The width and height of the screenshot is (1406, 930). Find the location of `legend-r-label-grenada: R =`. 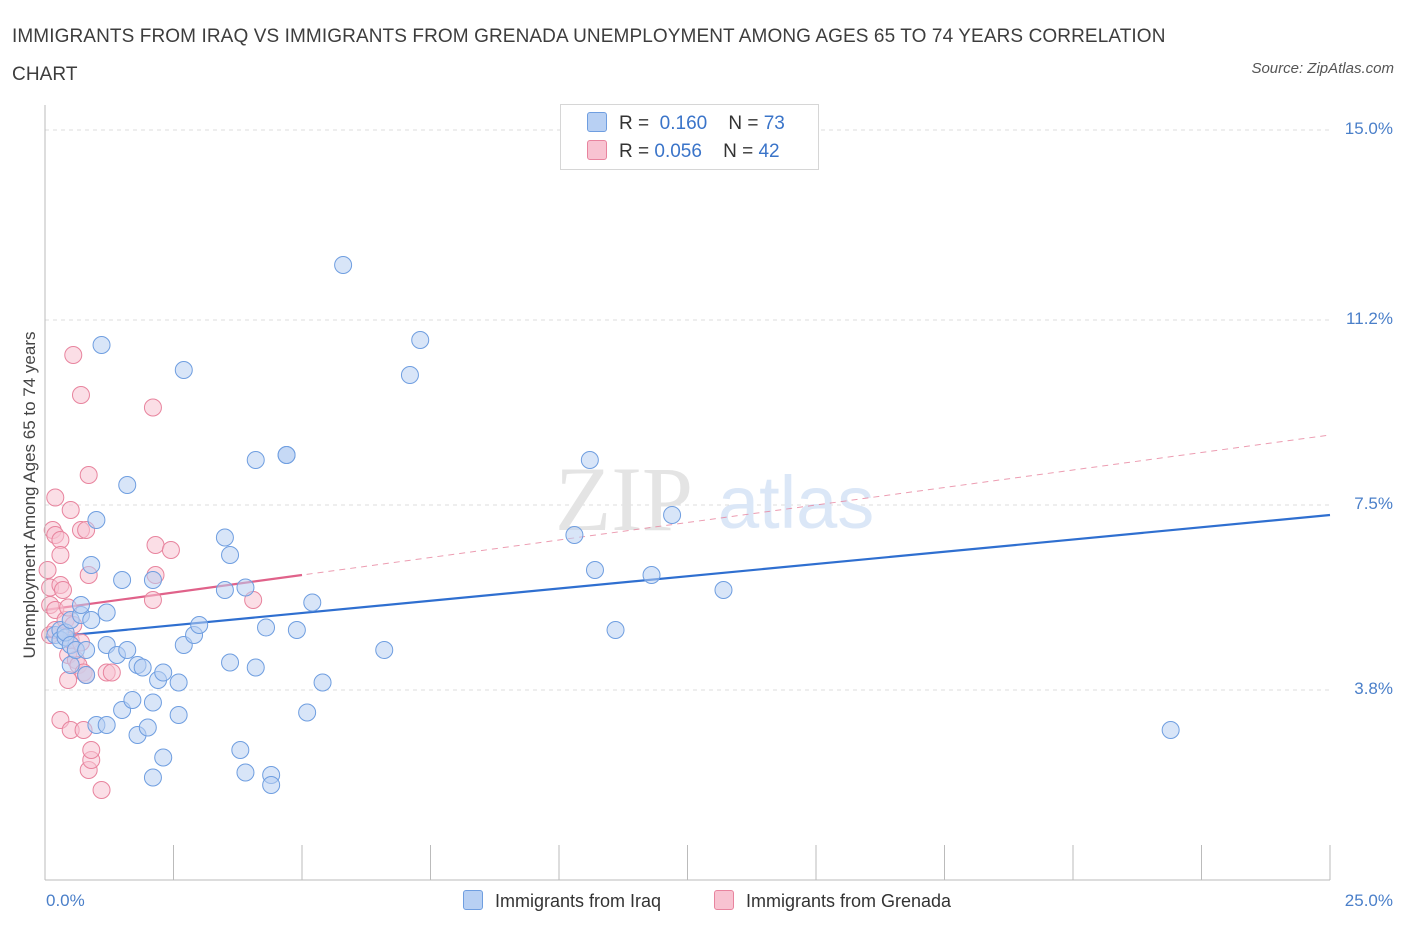

legend-r-label-grenada: R = is located at coordinates (634, 151).